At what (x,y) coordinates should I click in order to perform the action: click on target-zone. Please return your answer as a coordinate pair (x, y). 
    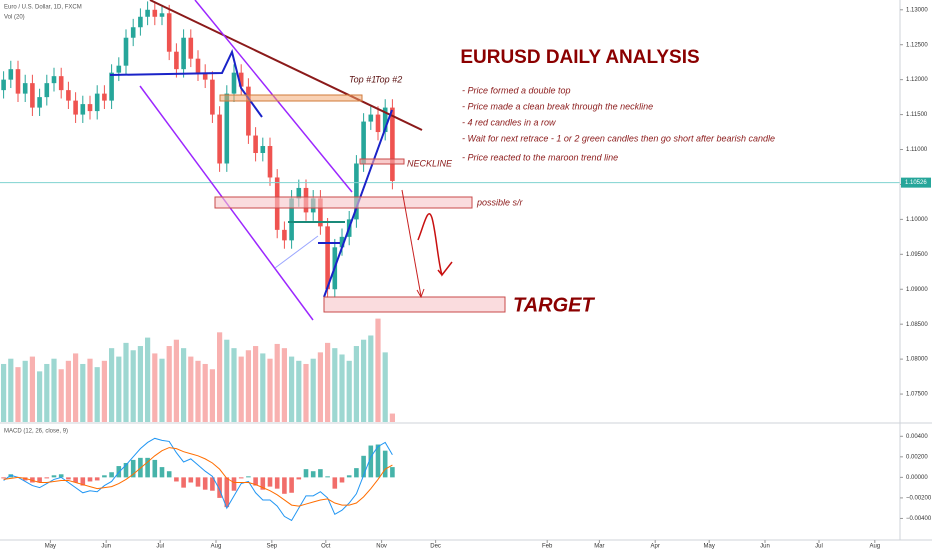
    Looking at the image, I should click on (414, 304).